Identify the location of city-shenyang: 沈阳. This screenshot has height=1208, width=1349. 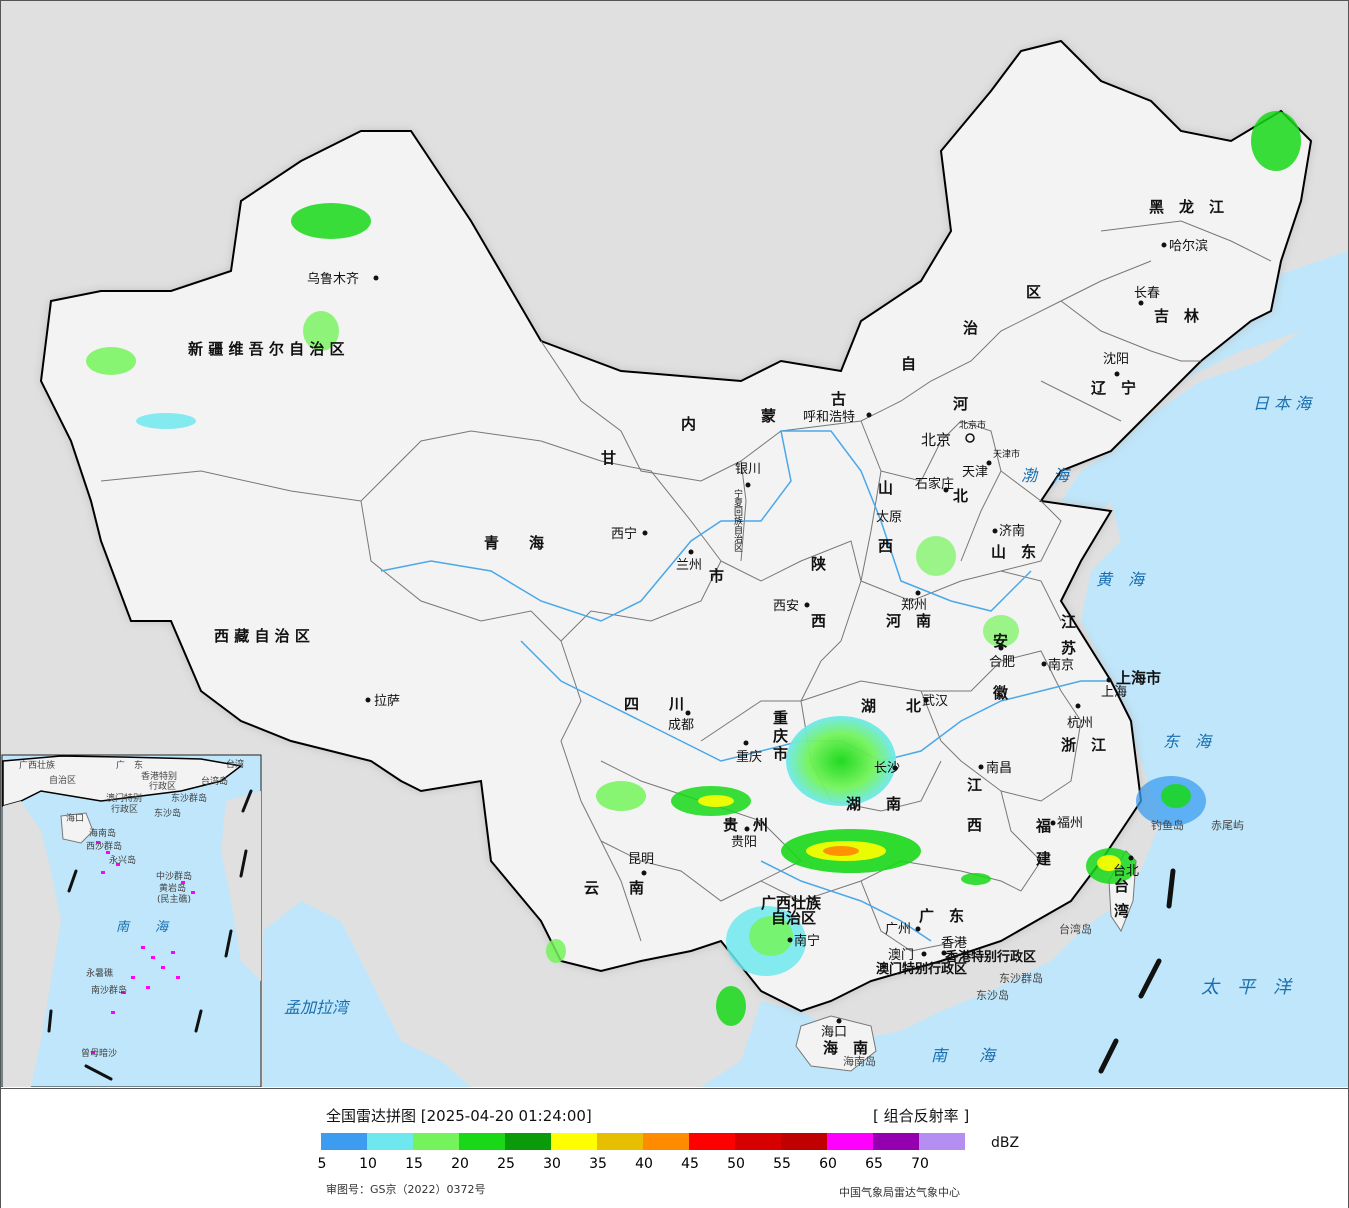
(1116, 359).